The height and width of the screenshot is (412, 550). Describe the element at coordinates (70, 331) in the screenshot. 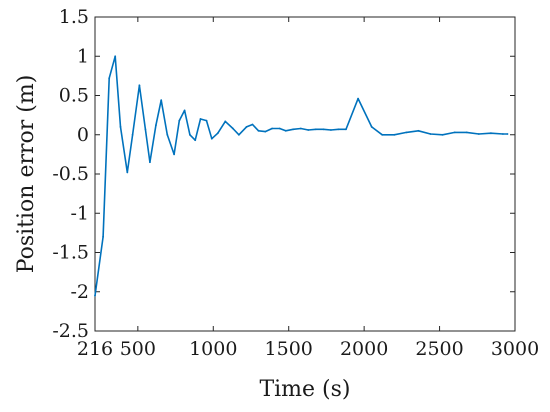

I see `y-tick-label: -2.5` at that location.